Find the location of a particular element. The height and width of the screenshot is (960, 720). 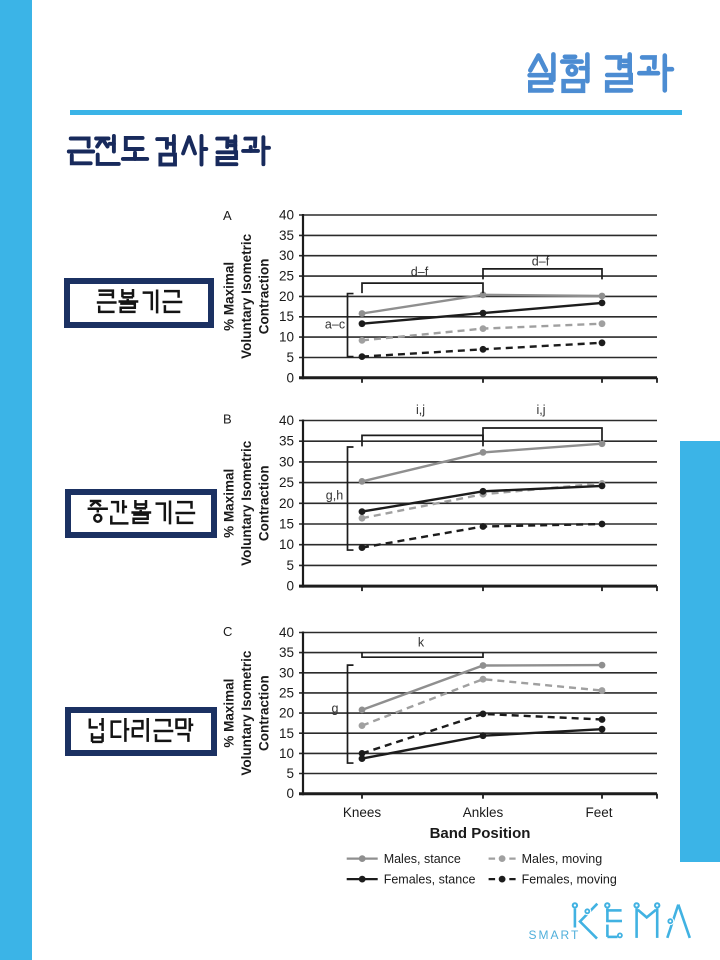

svg-text: Feet is located at coordinates (598, 812).